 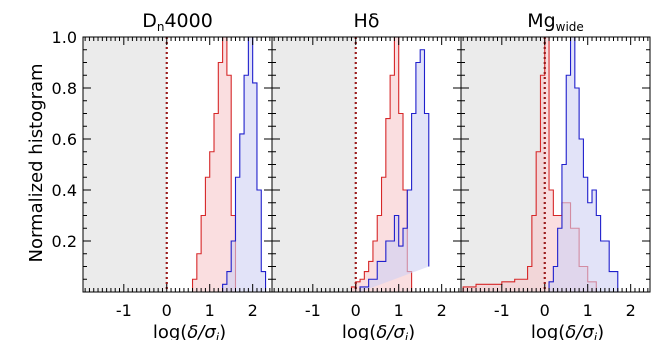 I want to click on y-tick-label: 0.4, so click(x=64, y=190).